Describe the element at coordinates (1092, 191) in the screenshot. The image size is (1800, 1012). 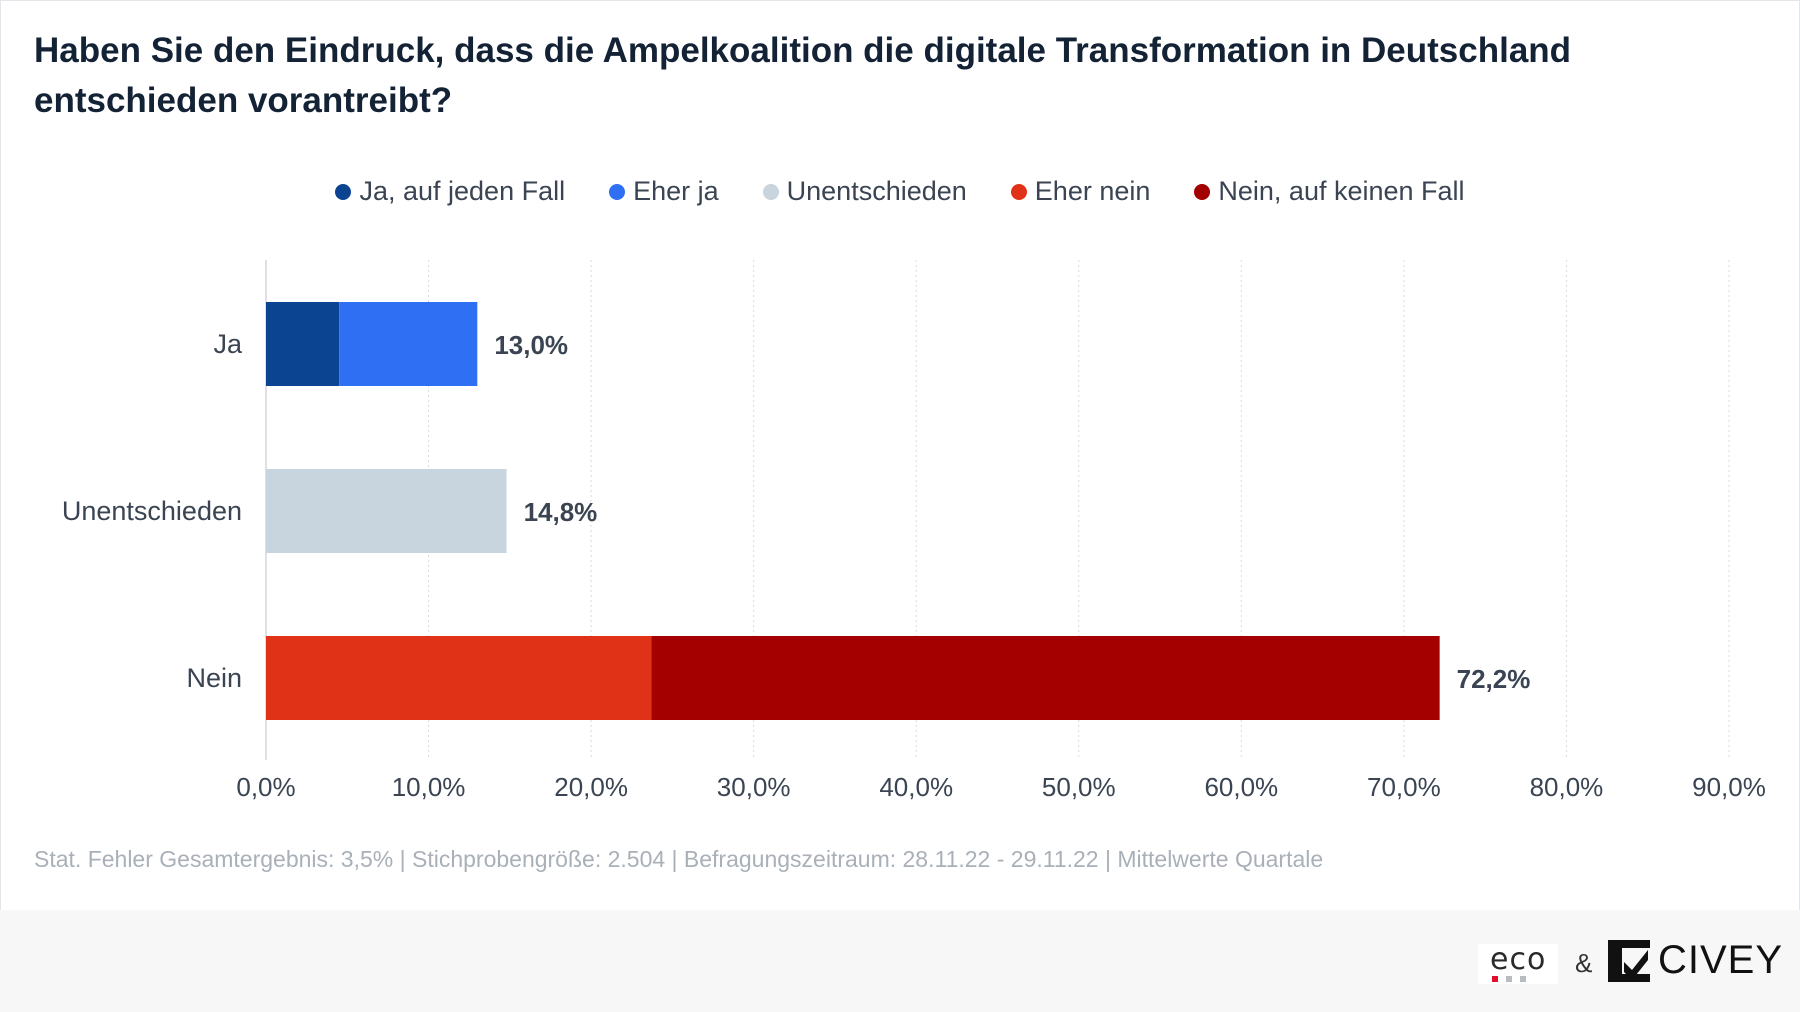
I see `legend-label: Eher nein` at that location.